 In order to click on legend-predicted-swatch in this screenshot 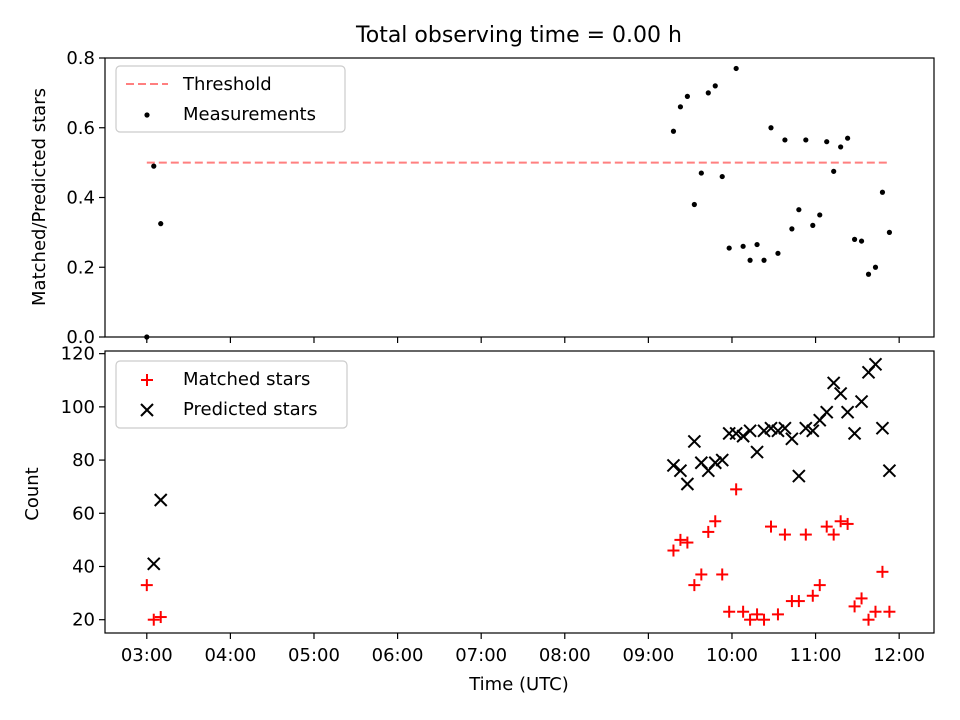, I will do `click(147, 410)`.